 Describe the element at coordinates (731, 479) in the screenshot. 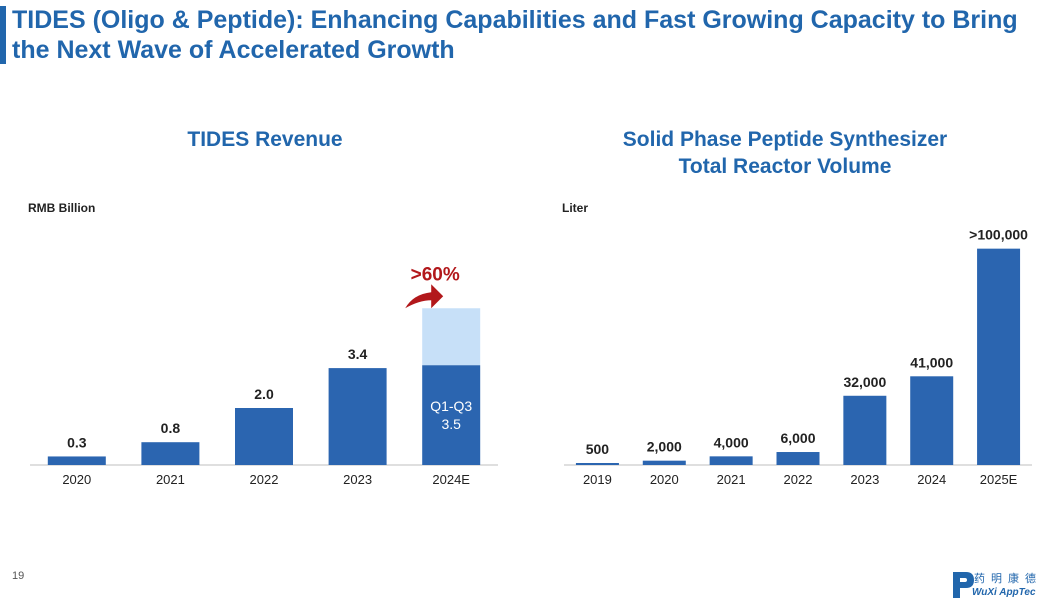

I see `reactor-category-label-2021: 2021` at that location.